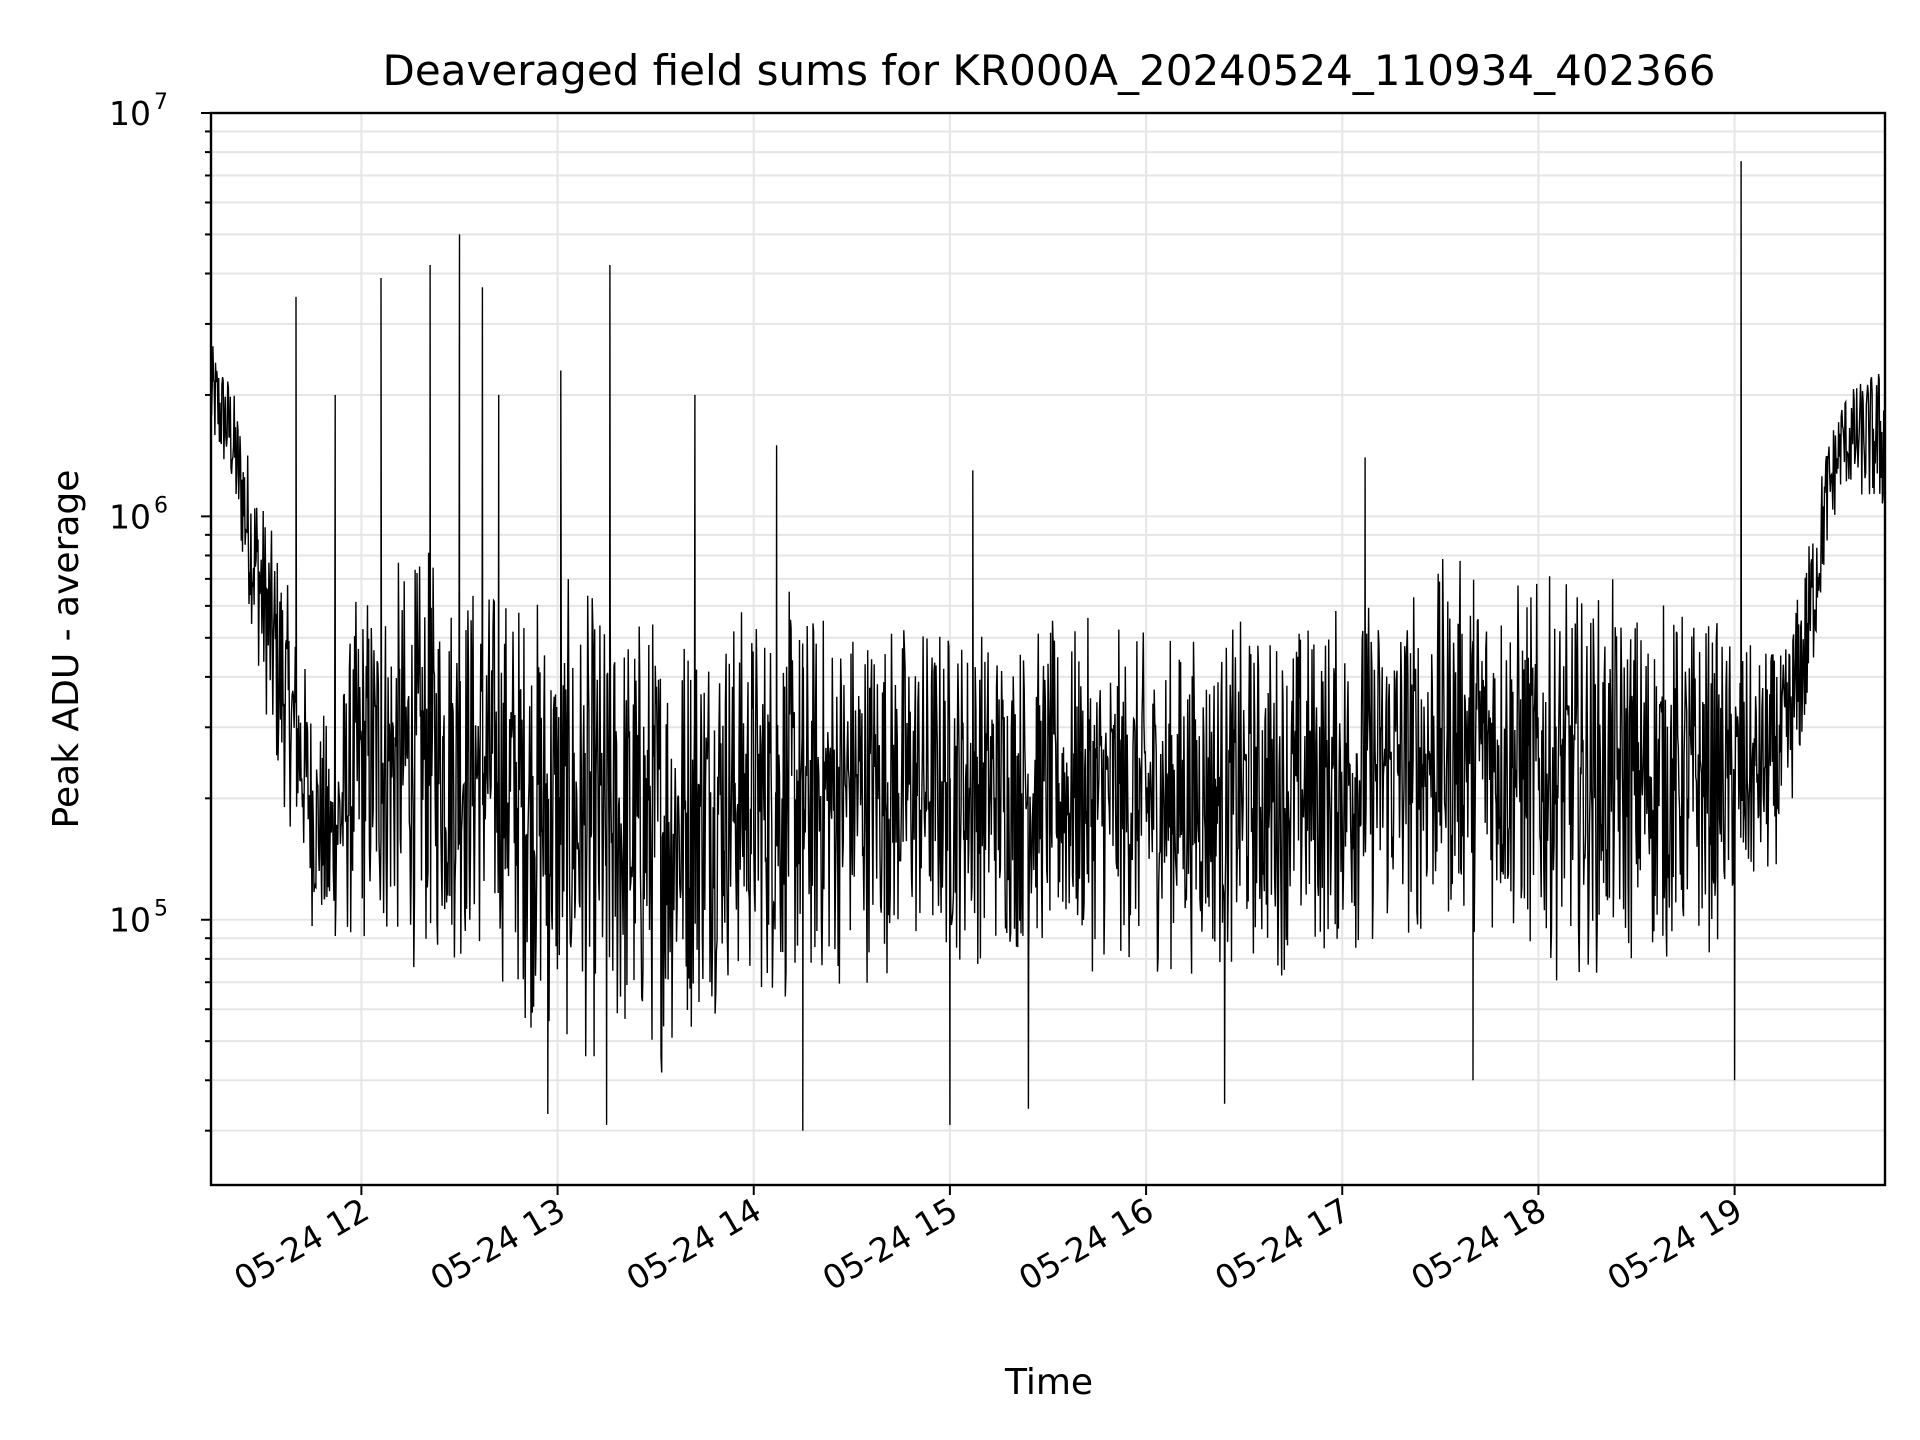 Image resolution: width=1920 pixels, height=1440 pixels. I want to click on y-tick-exponent: 7, so click(161, 102).